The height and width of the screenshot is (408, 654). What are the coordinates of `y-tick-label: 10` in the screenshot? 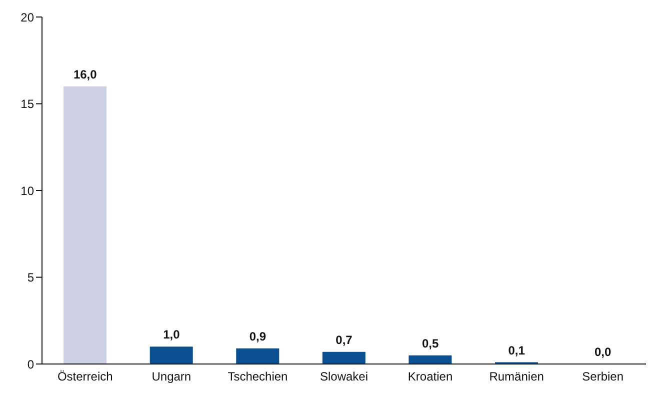 It's located at (27, 191).